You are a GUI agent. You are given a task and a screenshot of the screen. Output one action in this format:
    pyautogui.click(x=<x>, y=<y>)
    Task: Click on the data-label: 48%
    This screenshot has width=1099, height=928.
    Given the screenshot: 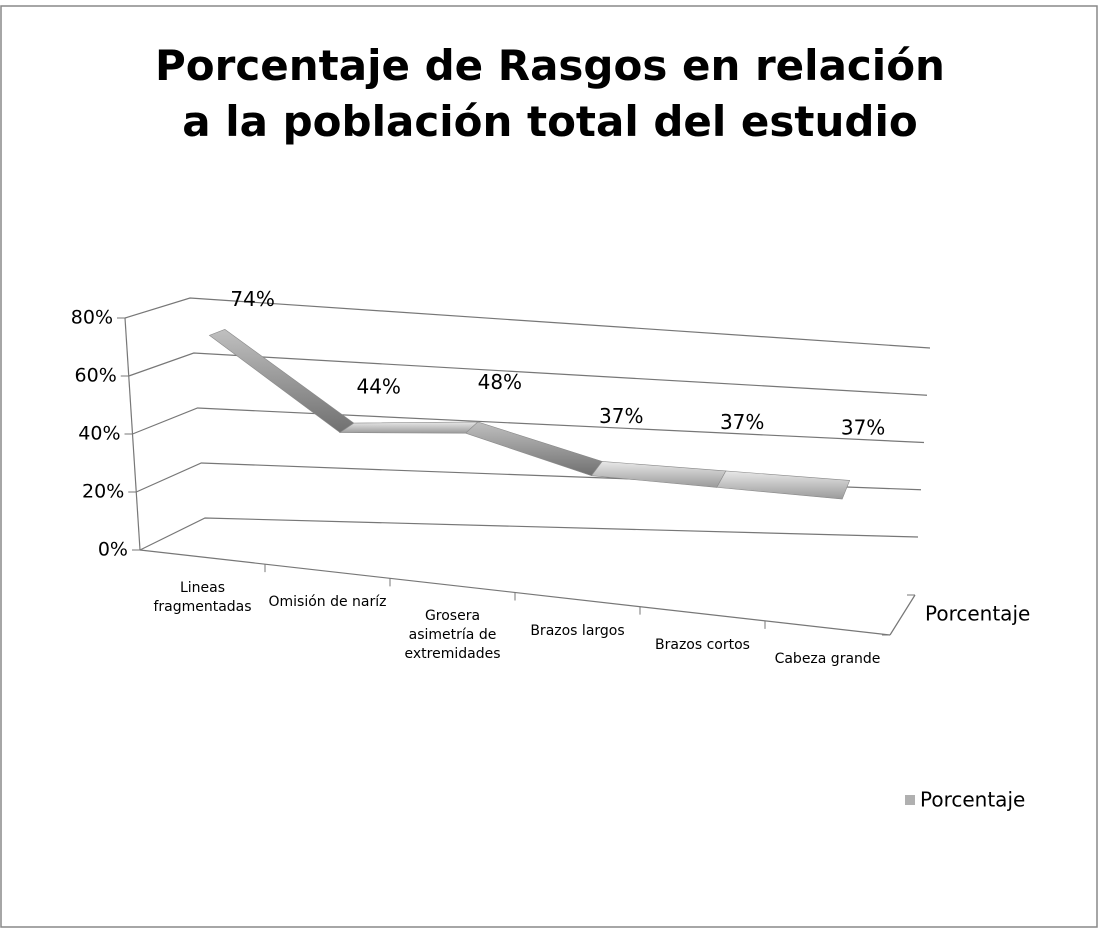 What is the action you would take?
    pyautogui.click(x=500, y=382)
    